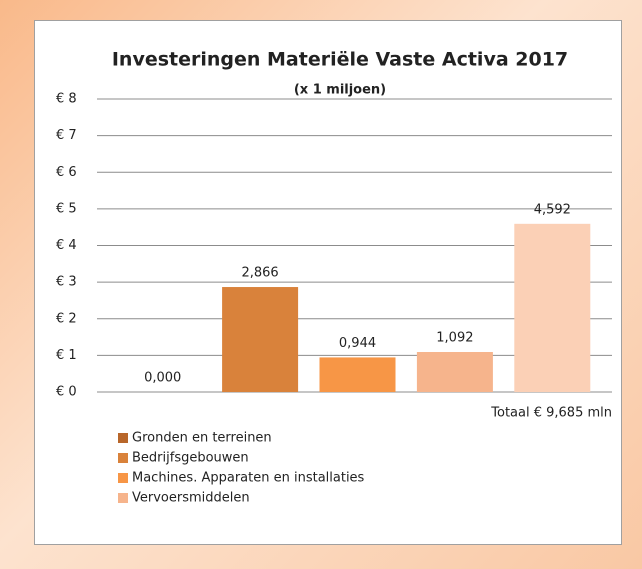 The image size is (642, 569). What do you see at coordinates (66, 282) in the screenshot?
I see `y-tick-label: € 3` at bounding box center [66, 282].